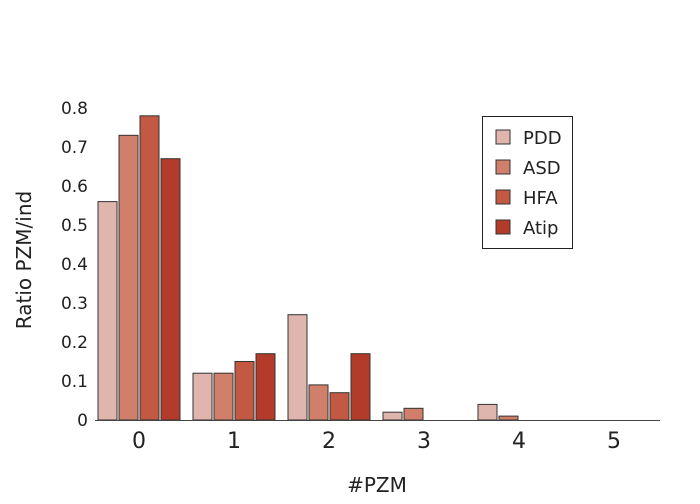  Describe the element at coordinates (542, 168) in the screenshot. I see `legend-label-asd: ASD` at that location.